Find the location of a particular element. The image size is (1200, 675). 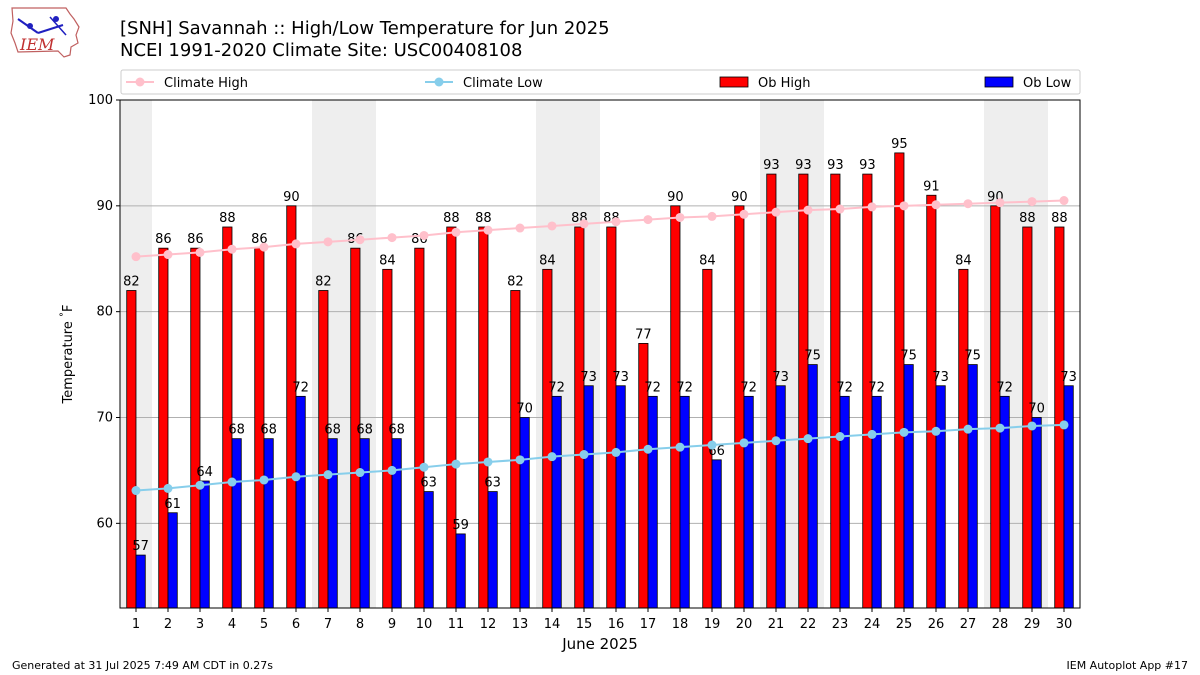

x-tick-label: 17 is located at coordinates (648, 624).